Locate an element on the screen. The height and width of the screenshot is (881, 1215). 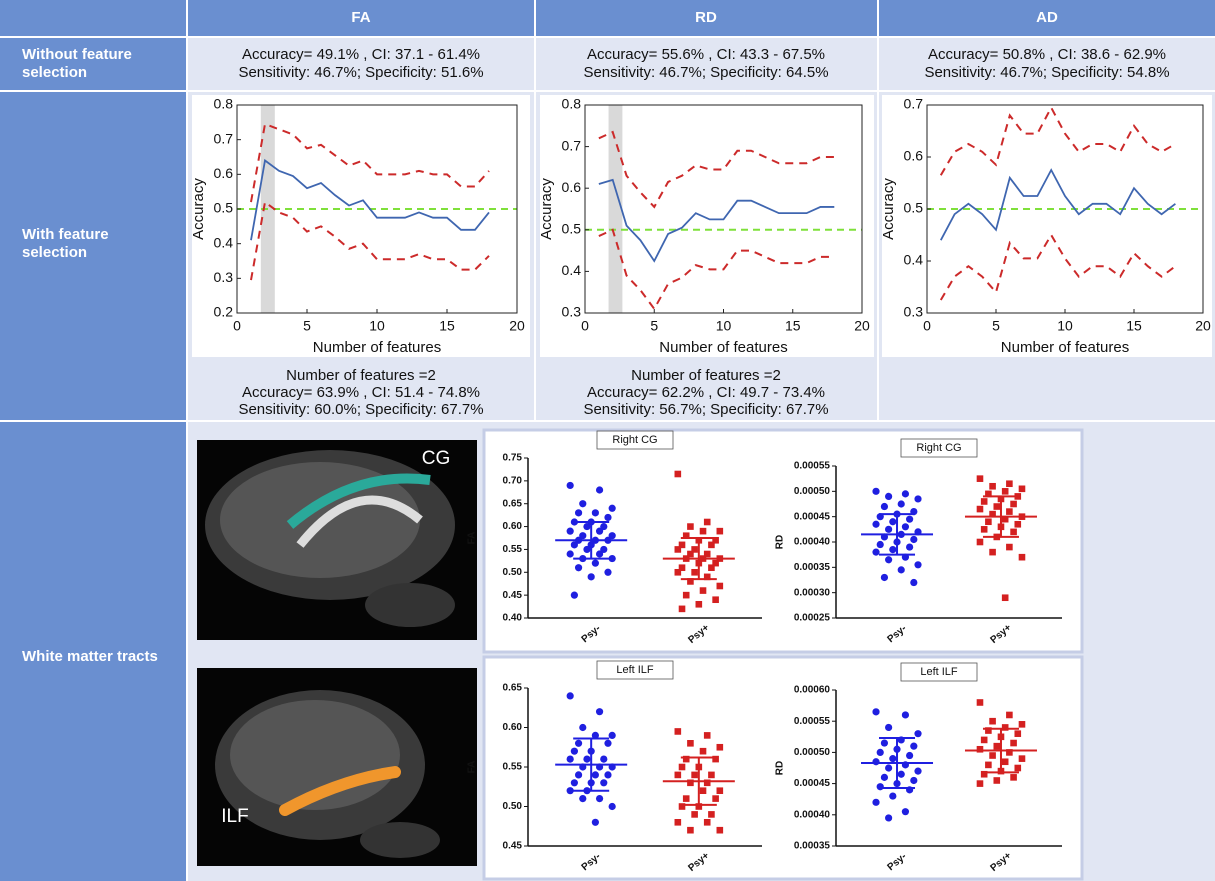
x-tick-label: 5 is located at coordinates (654, 326).